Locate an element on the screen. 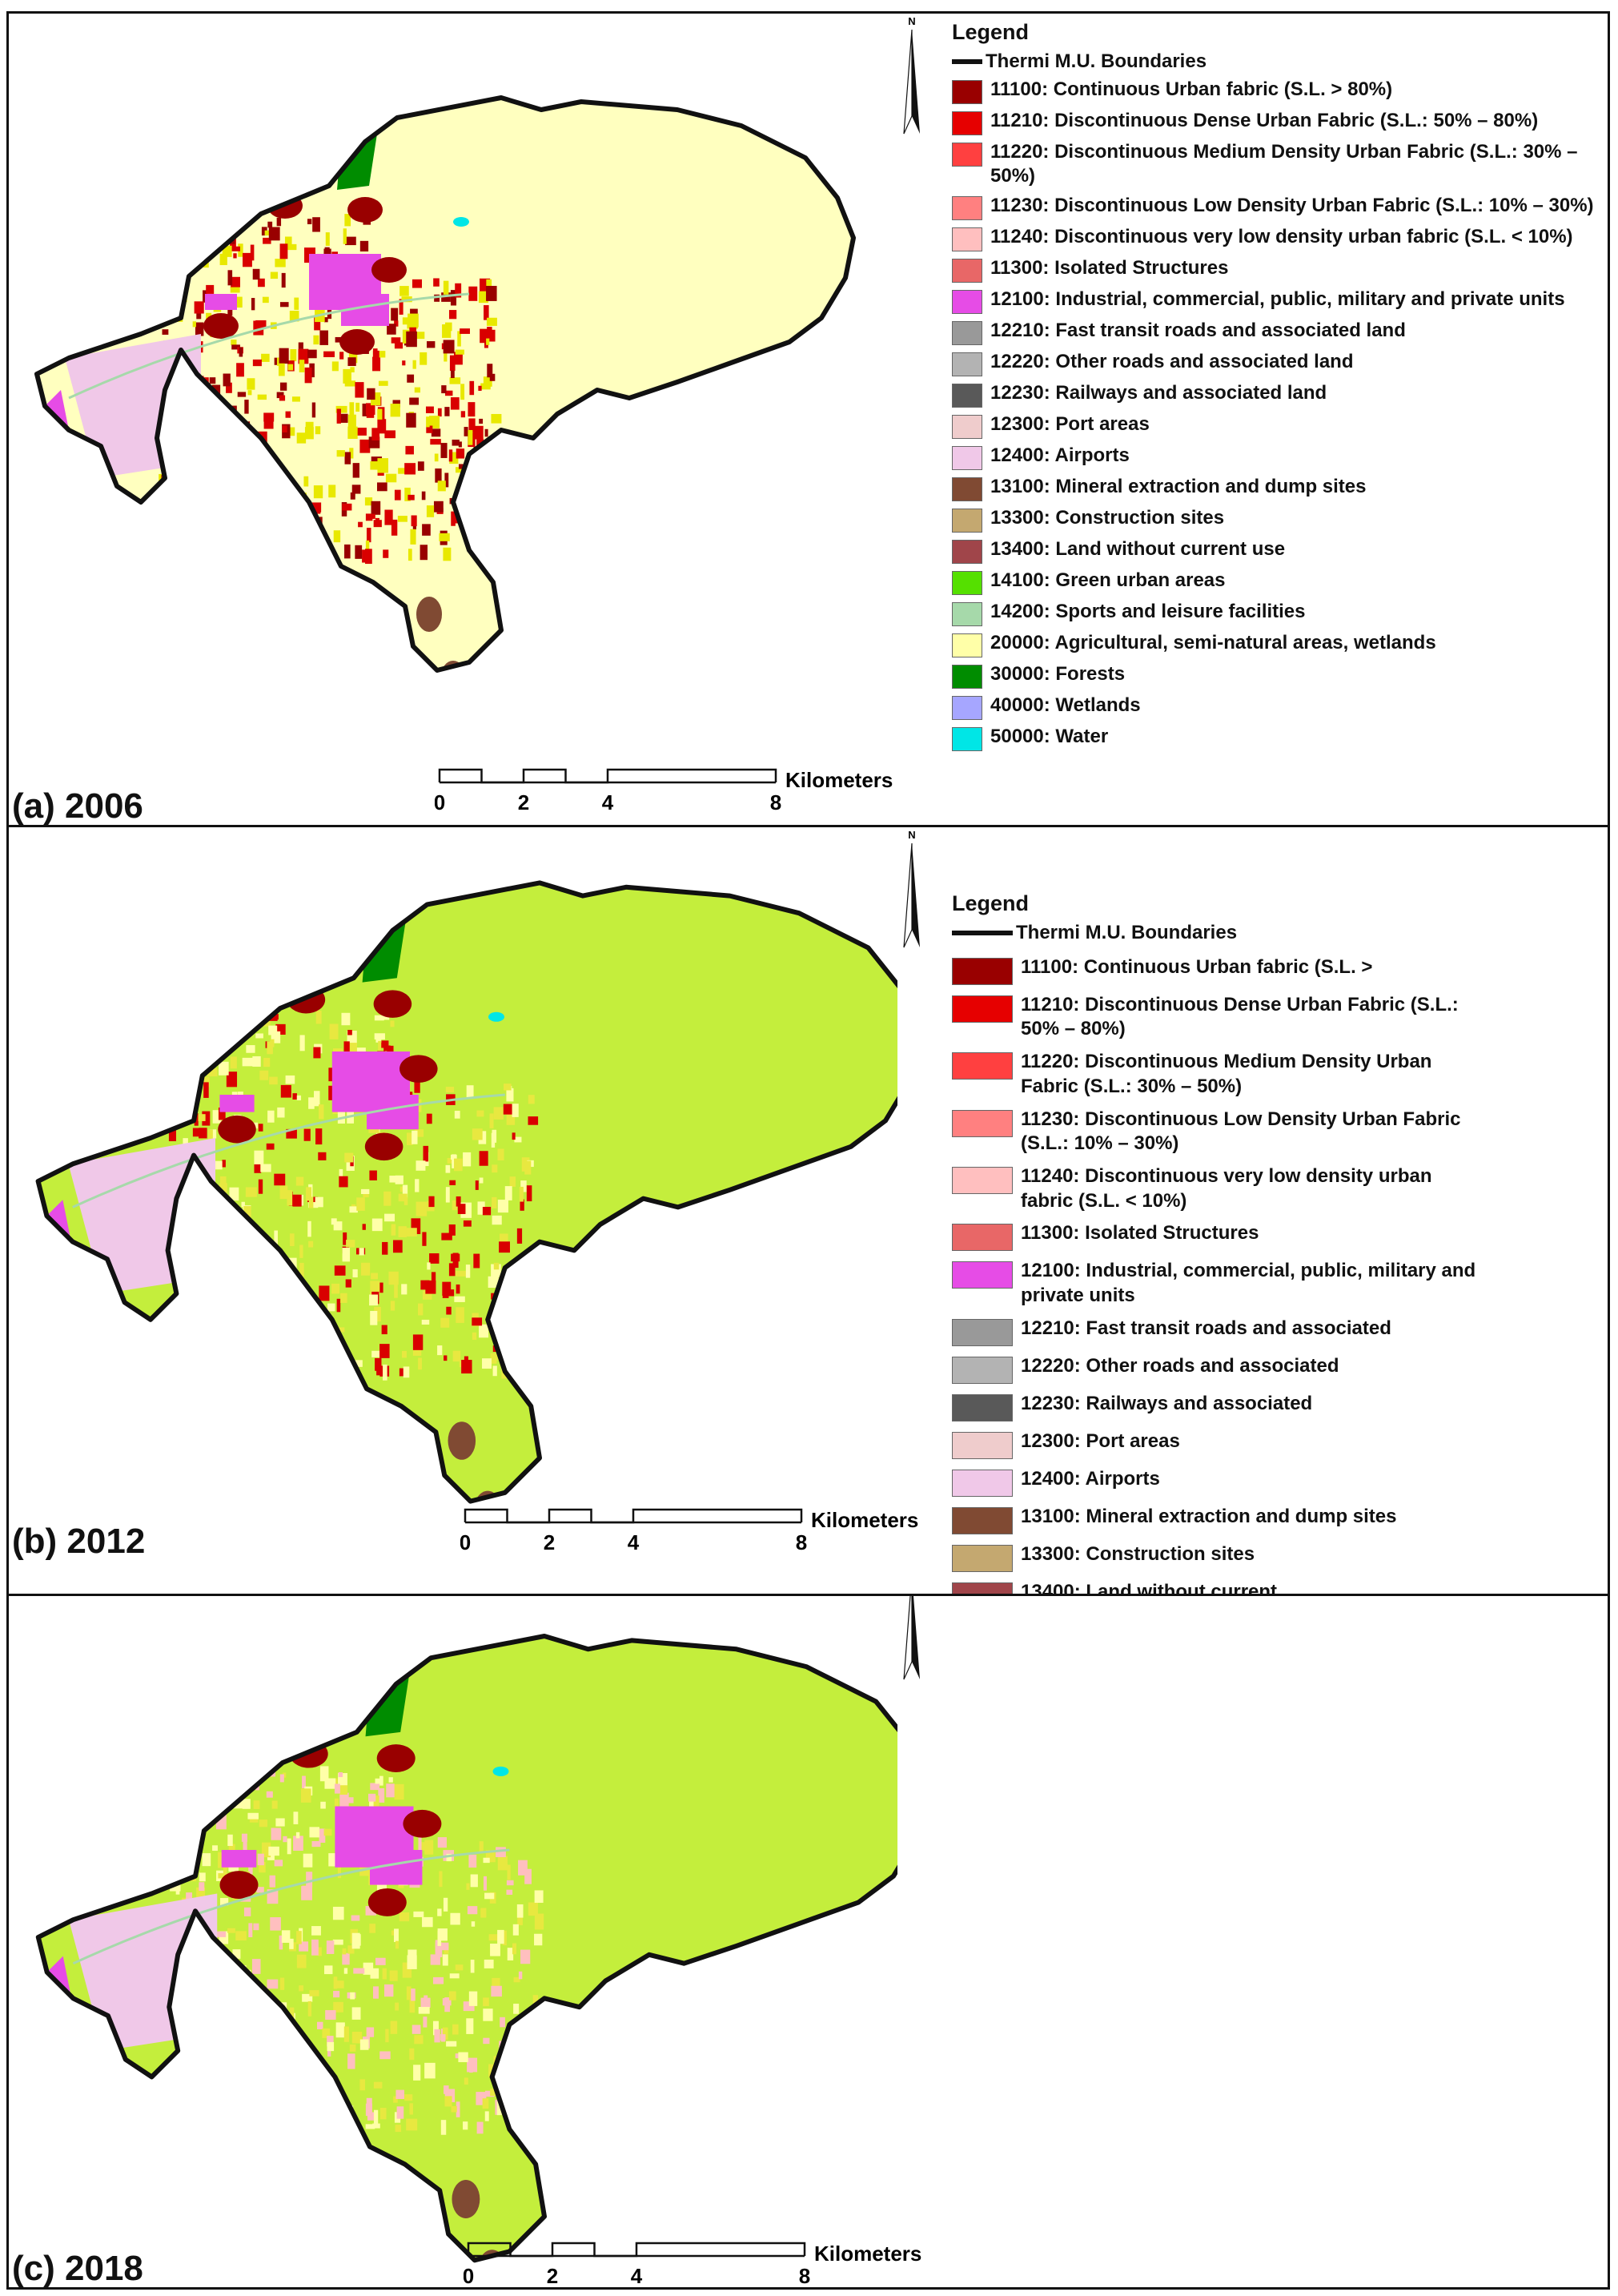  legend-label: 13400: Land without current is located at coordinates (1149, 1587).